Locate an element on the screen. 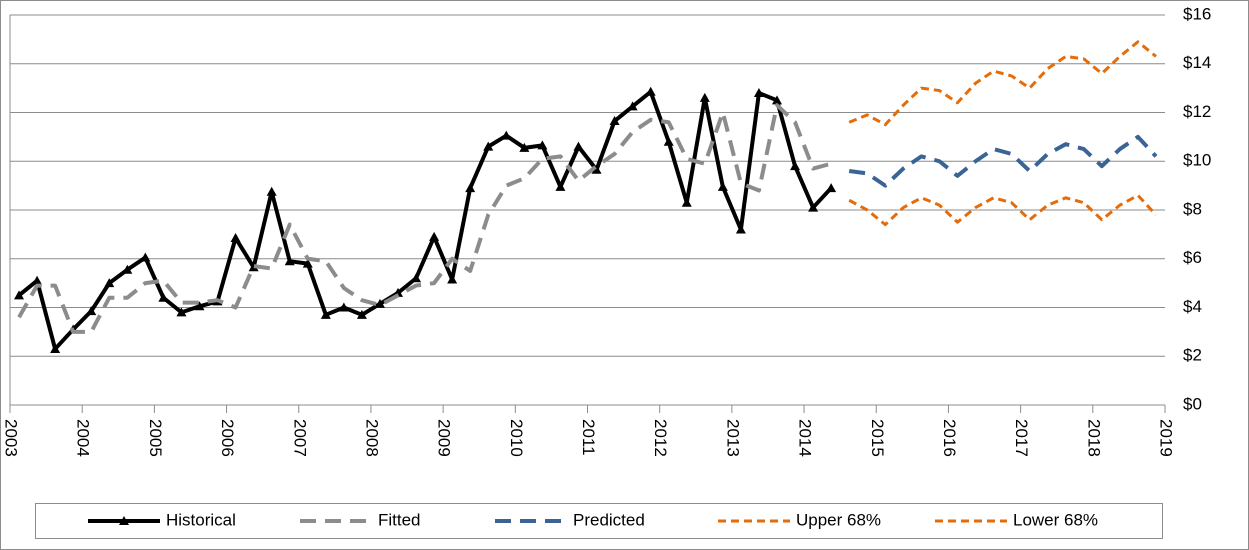 The height and width of the screenshot is (550, 1249). x-tick-label: 2003 is located at coordinates (11, 438).